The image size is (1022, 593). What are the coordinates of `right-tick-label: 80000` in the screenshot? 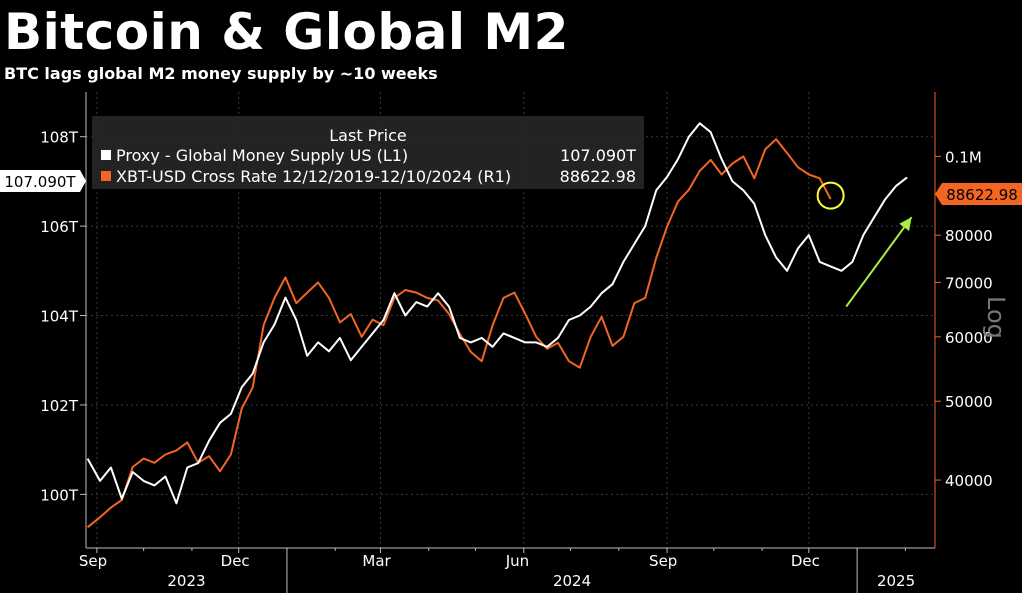 It's located at (969, 236).